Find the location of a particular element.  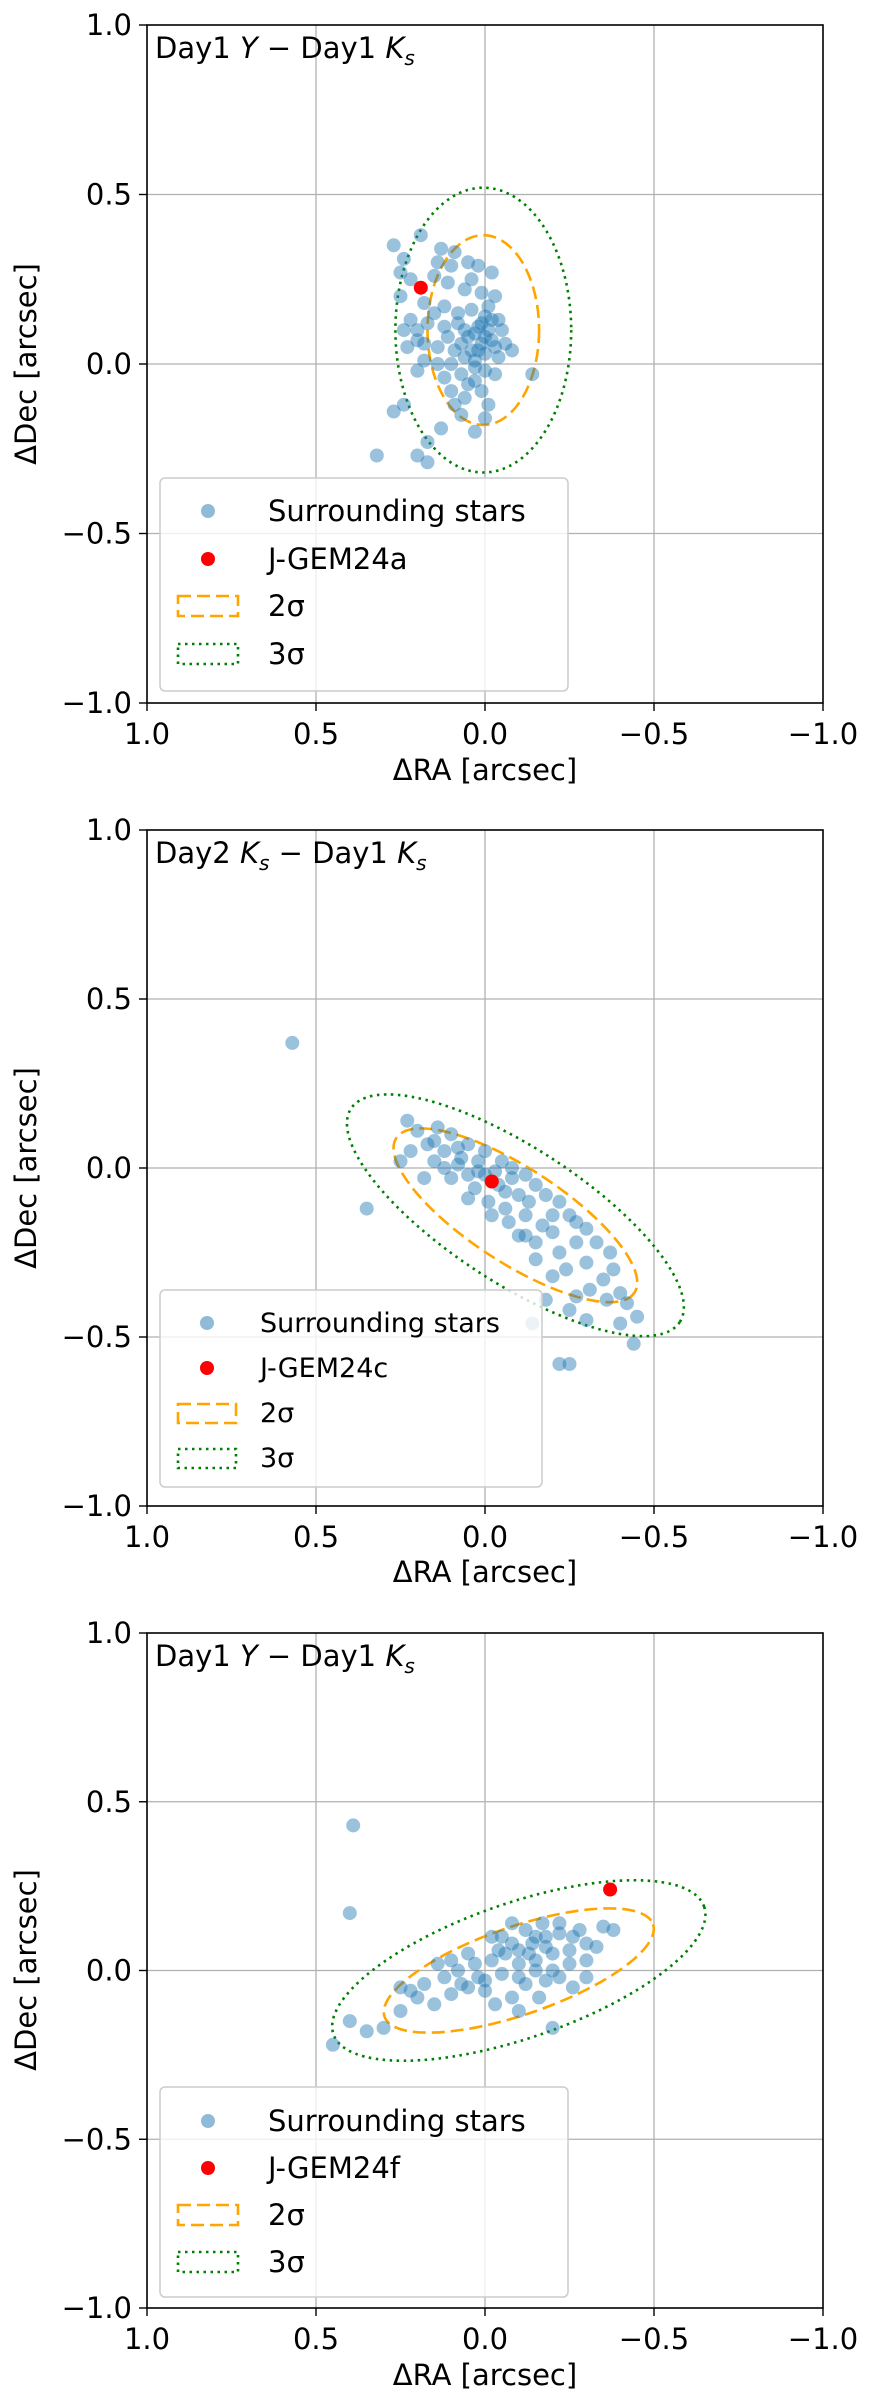

panel-2-target-point is located at coordinates (491, 1181).